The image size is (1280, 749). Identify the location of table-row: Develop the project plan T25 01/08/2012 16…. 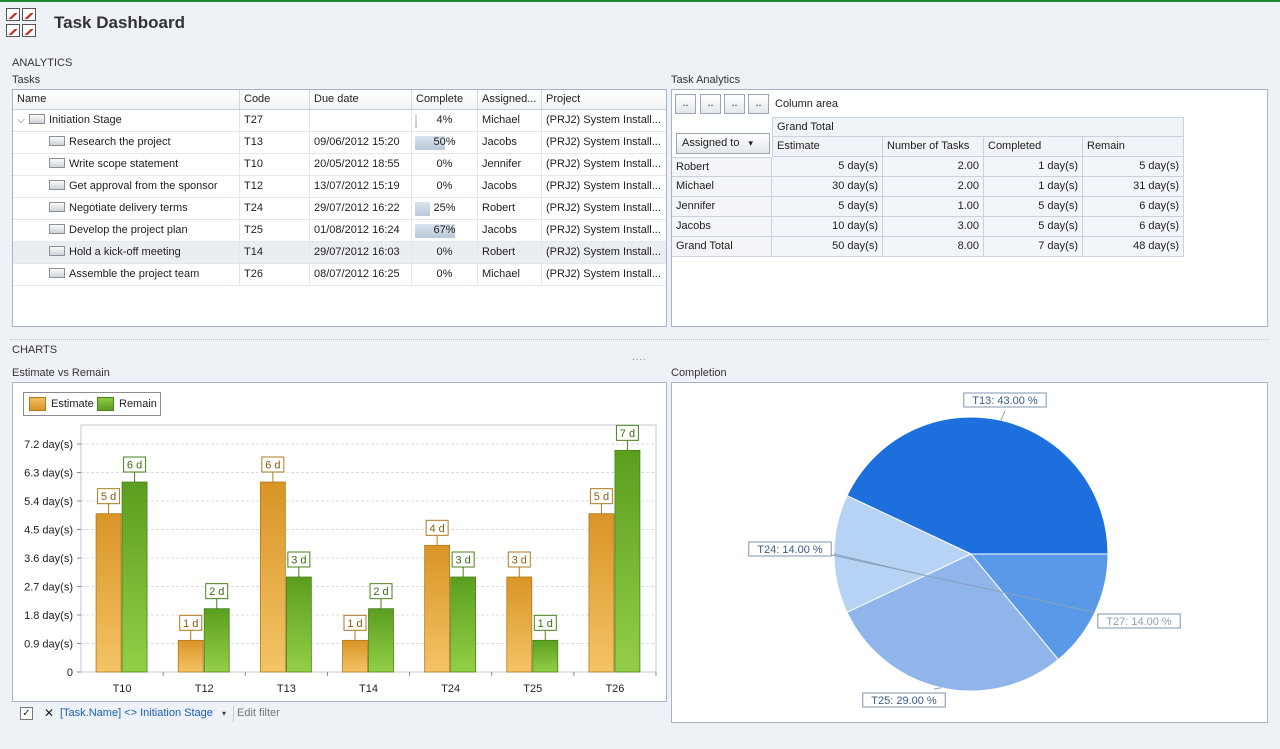
(339, 231).